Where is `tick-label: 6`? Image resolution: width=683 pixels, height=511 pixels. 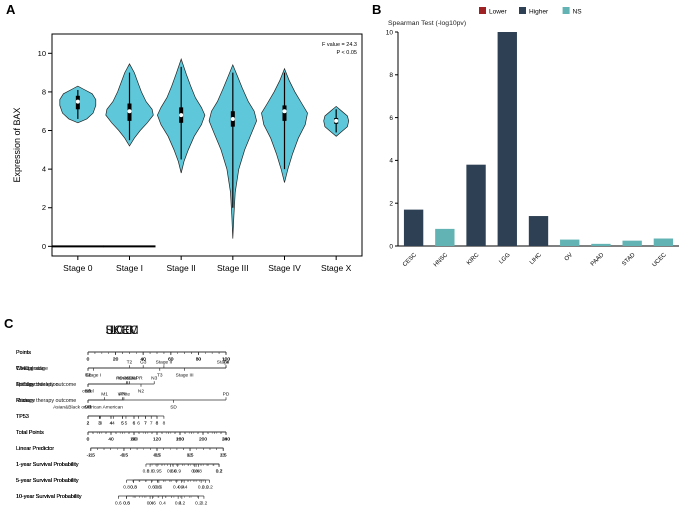
tick-label: 6 is located at coordinates (134, 424).